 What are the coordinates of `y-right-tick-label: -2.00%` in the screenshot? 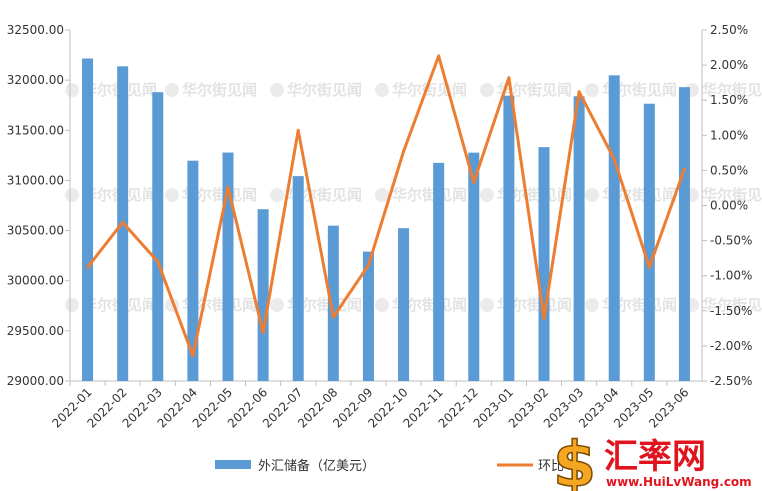 It's located at (731, 346).